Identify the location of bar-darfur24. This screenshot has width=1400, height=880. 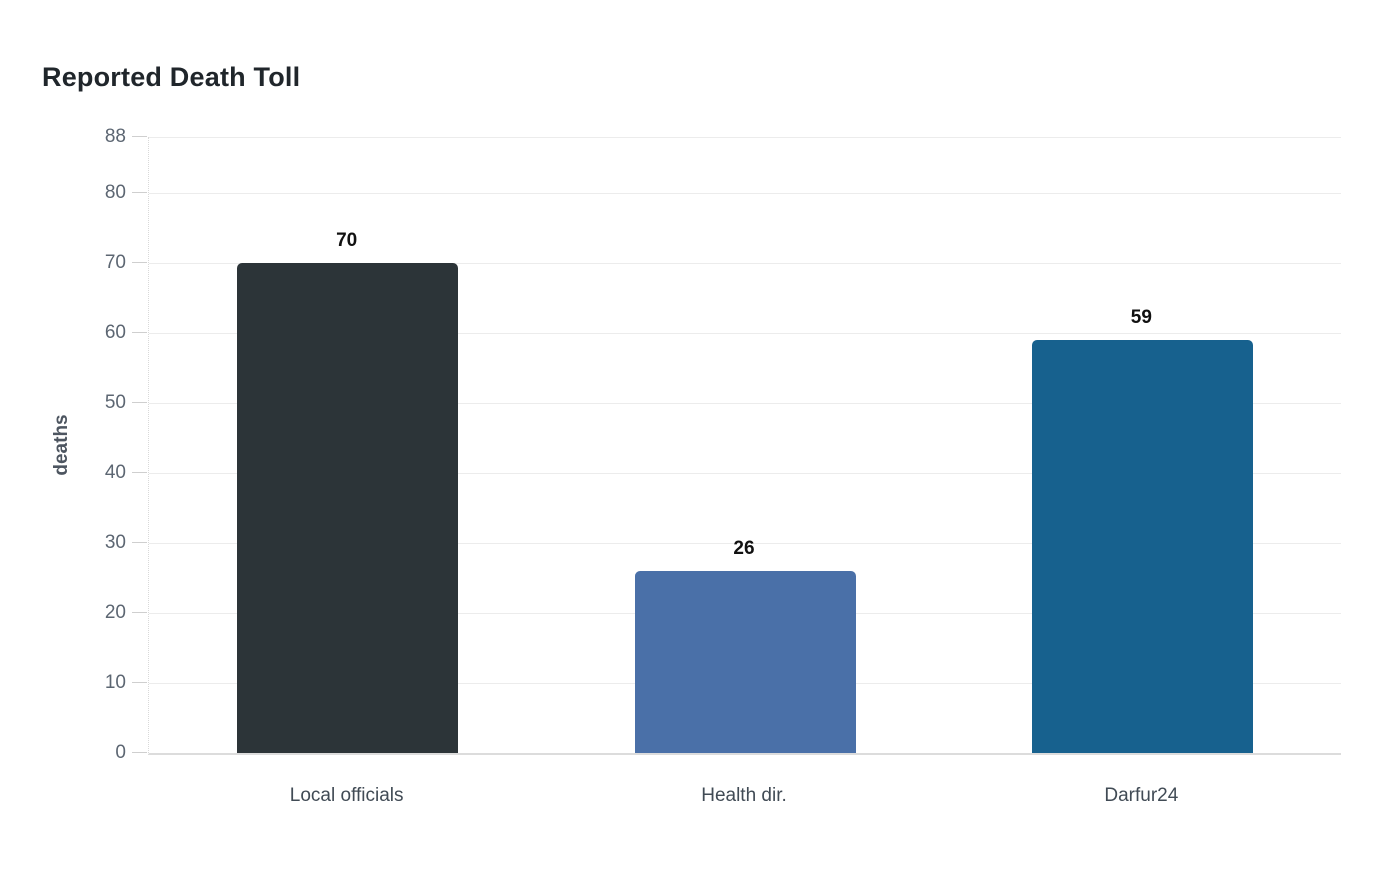
(1142, 546).